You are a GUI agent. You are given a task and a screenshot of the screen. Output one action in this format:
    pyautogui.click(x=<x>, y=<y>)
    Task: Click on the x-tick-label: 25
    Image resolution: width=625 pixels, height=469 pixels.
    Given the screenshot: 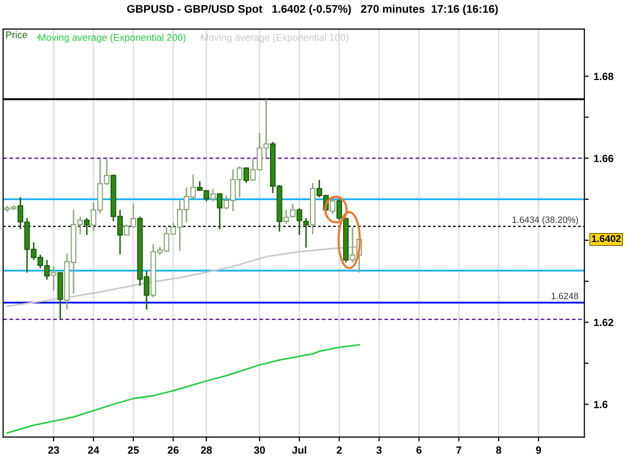 What is the action you would take?
    pyautogui.click(x=133, y=450)
    